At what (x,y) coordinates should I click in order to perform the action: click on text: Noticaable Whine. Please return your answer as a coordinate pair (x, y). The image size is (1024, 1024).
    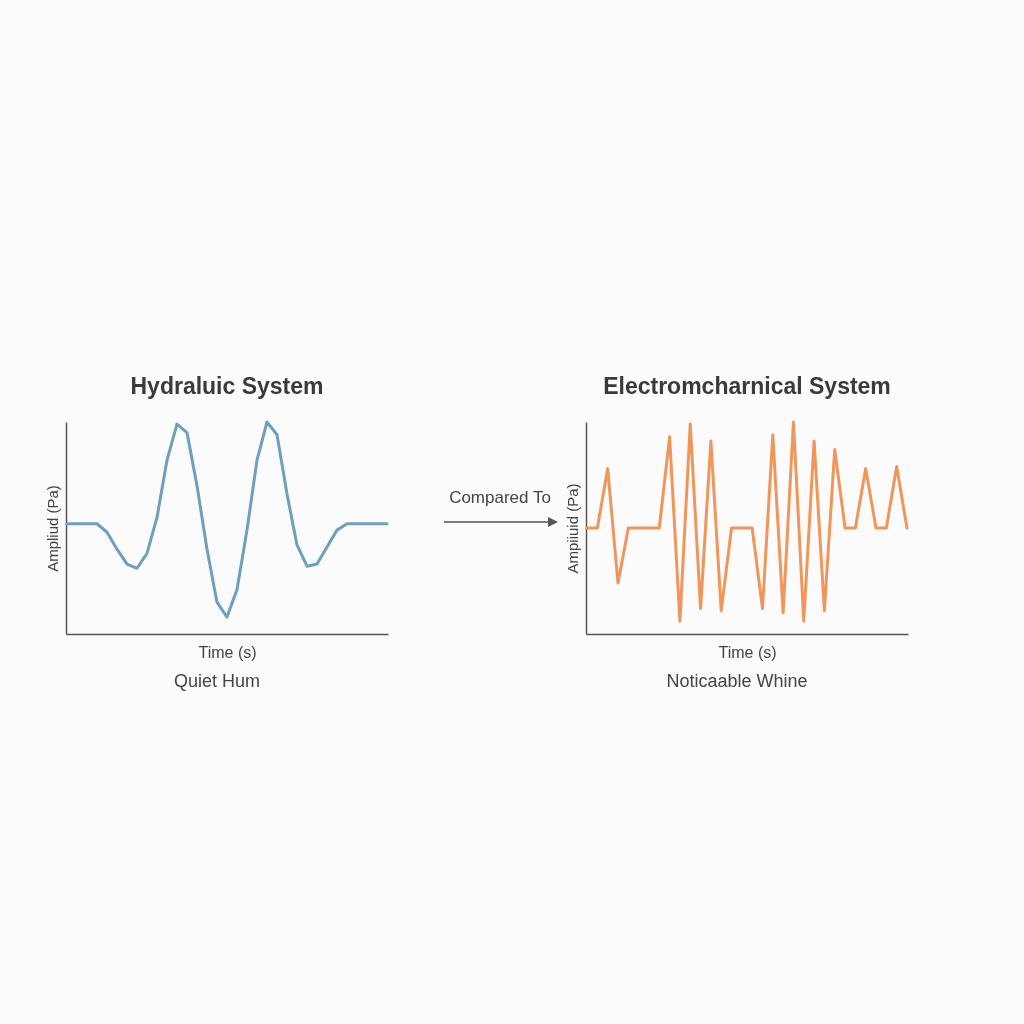
    Looking at the image, I should click on (737, 681).